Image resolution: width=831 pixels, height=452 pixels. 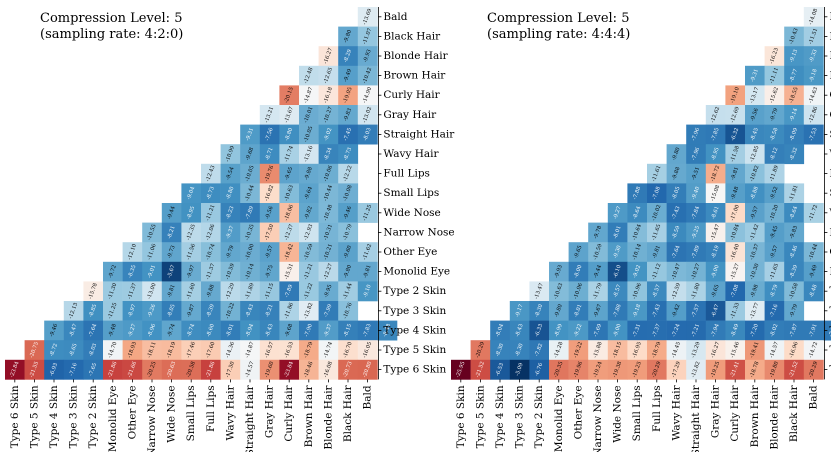 I want to click on cell-value-label: -19.24, so click(x=598, y=369).